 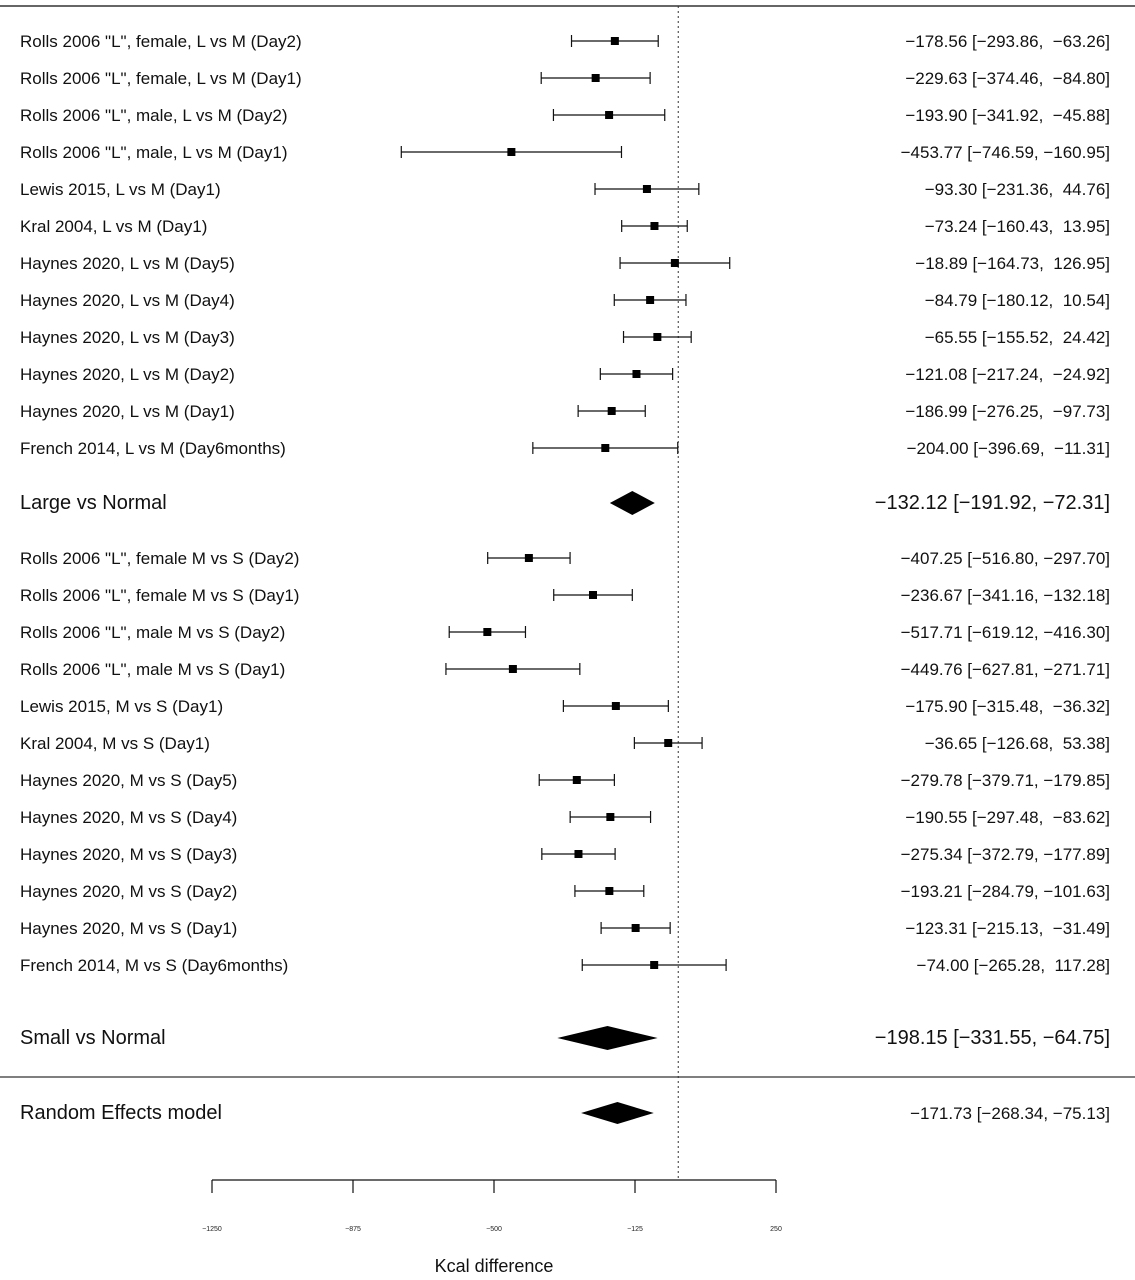 I want to click on row-label: Haynes 2020, M vs S (Day4), so click(x=128, y=817).